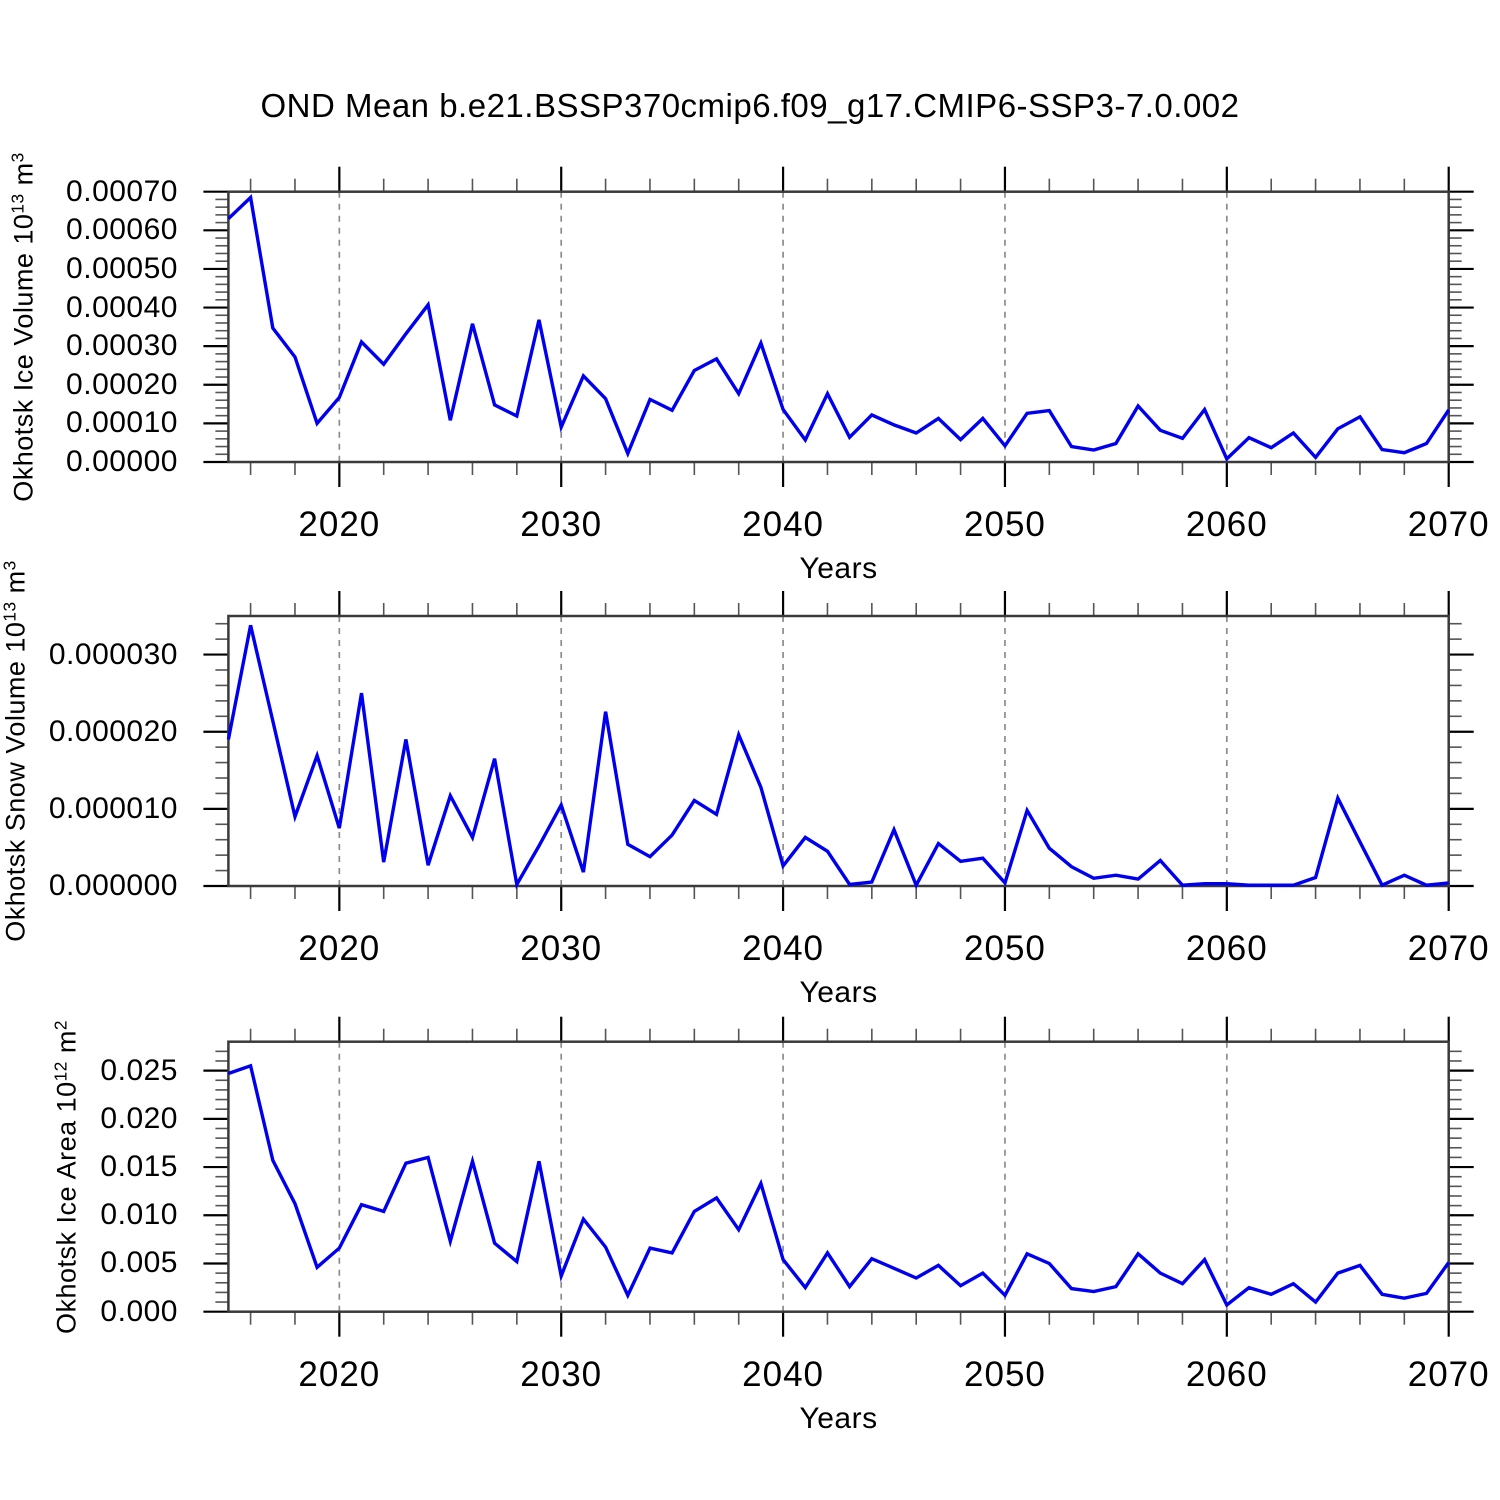 This screenshot has height=1500, width=1500. Describe the element at coordinates (113, 654) in the screenshot. I see `y-tick-label: 0.000030` at that location.